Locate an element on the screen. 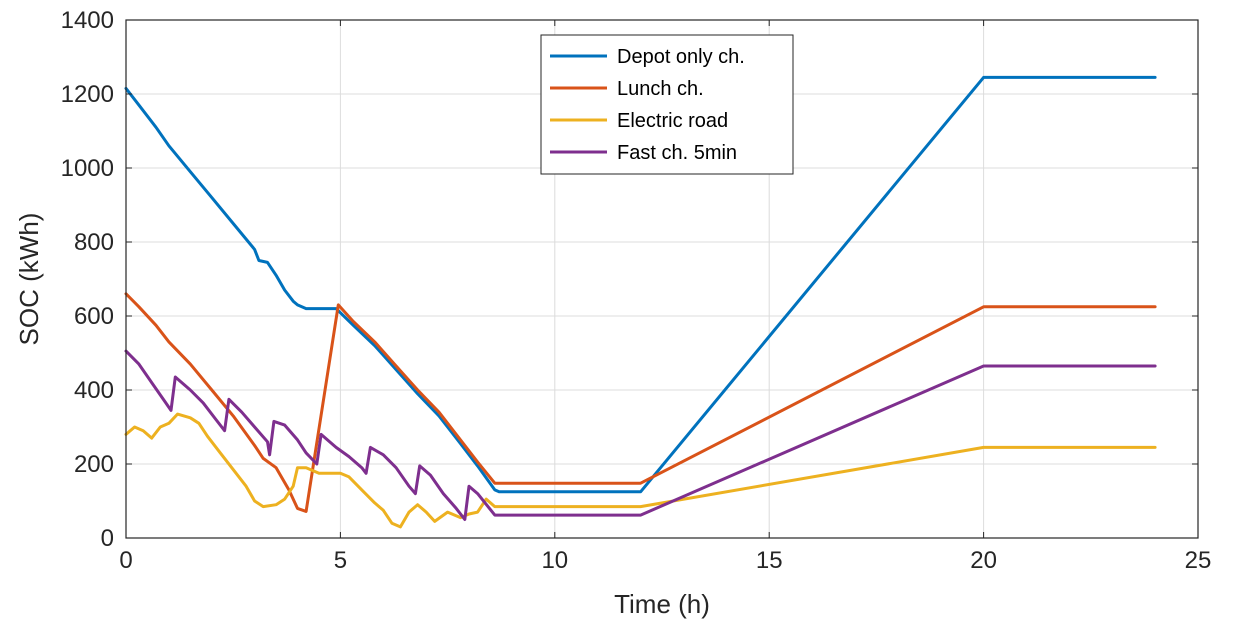 This screenshot has height=629, width=1233. y-tick-label: 400 is located at coordinates (94, 390).